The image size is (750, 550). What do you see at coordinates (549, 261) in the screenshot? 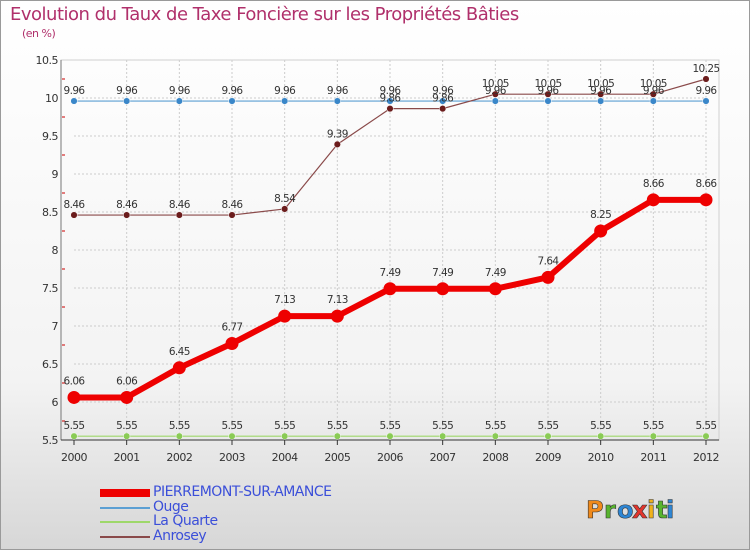
I see `data-label-pierremont: 7.64` at bounding box center [549, 261].